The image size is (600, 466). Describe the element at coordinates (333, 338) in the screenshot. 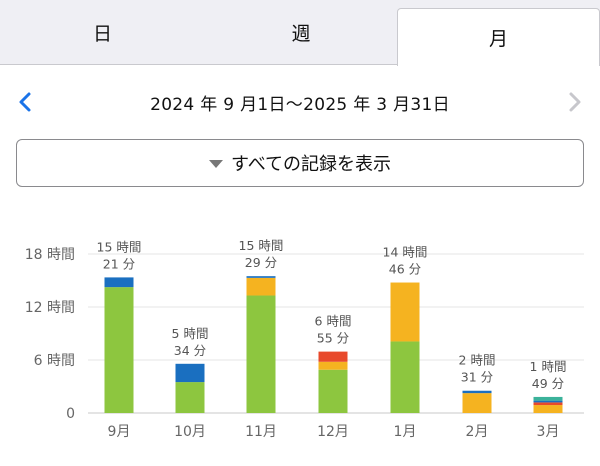

I see `bar-total-minutes: 55 分` at that location.